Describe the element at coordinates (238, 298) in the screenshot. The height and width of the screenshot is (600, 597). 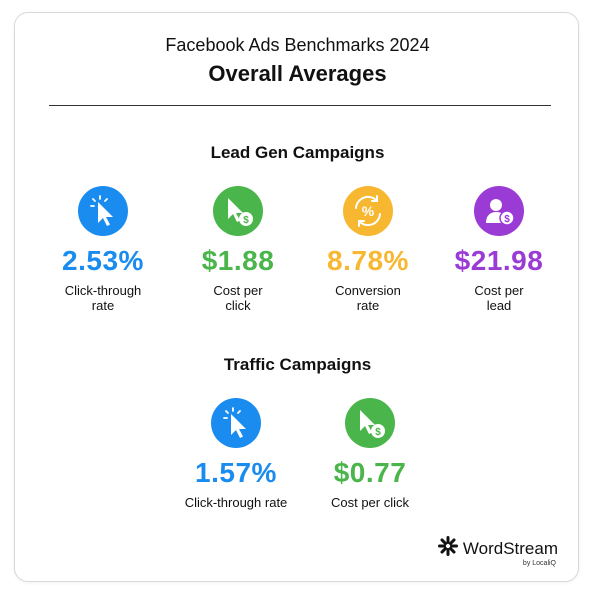
I see `cpc-label: Cost per click` at that location.